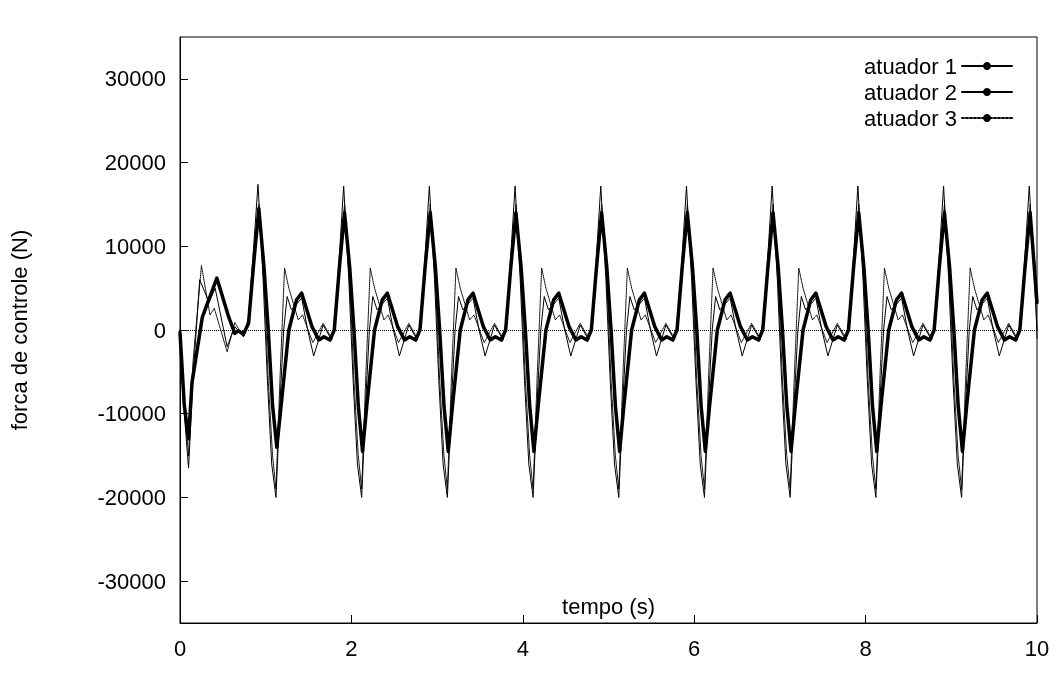  Describe the element at coordinates (19, 330) in the screenshot. I see `y-axis-title: forca de controle (N)` at that location.